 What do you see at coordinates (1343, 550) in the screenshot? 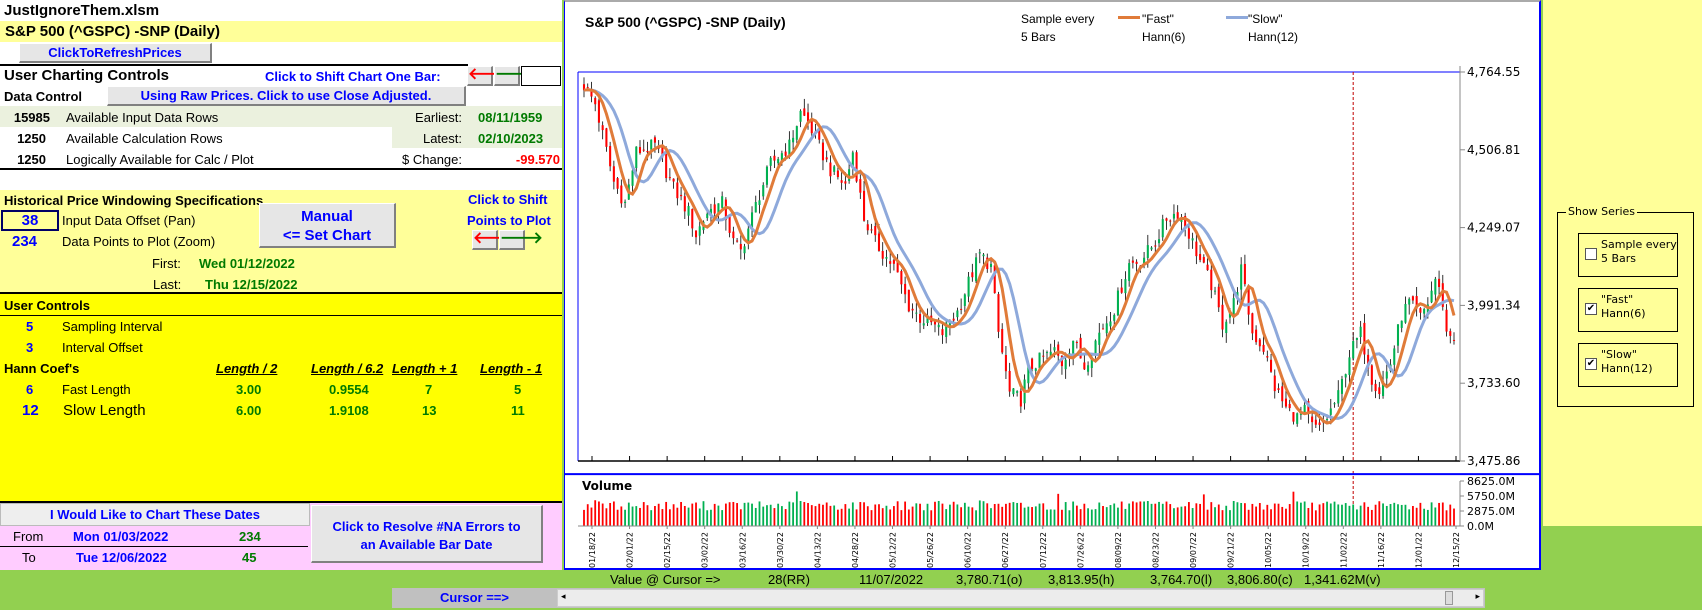
I see `x-tick-label: 11/02/22` at bounding box center [1343, 550].